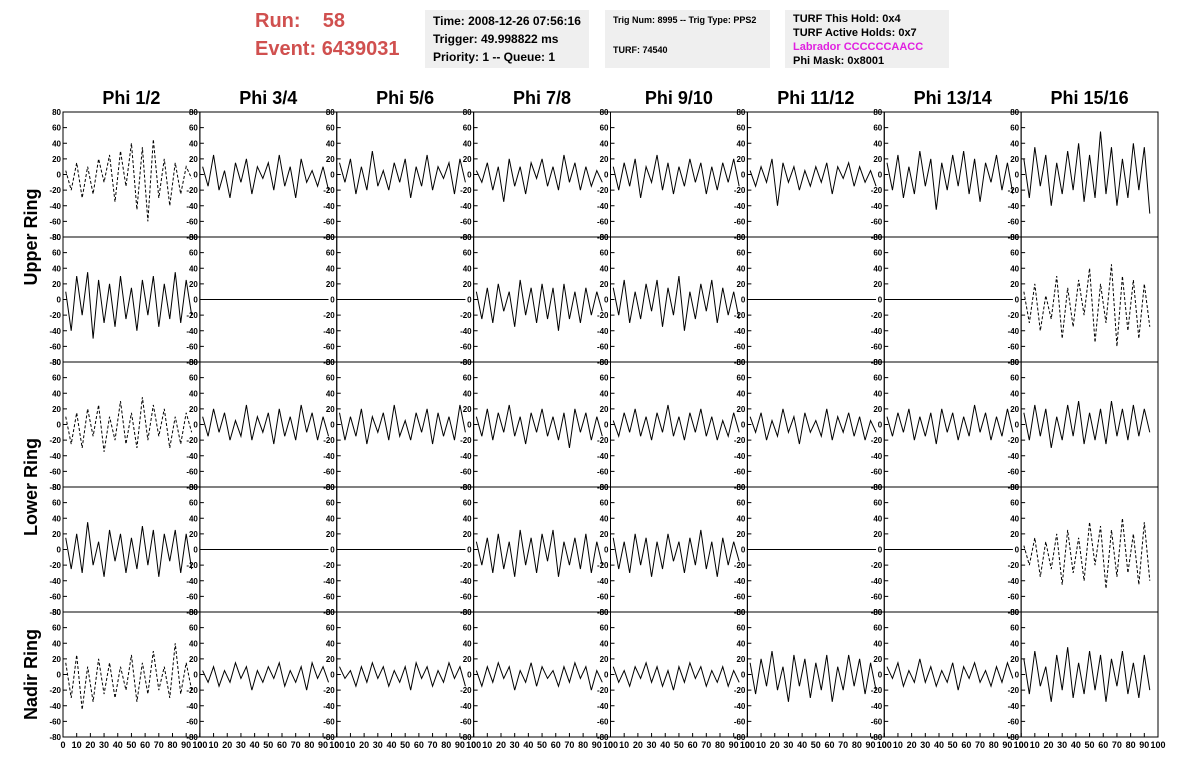  Describe the element at coordinates (953, 98) in the screenshot. I see `column-title: Phi 13/14` at that location.